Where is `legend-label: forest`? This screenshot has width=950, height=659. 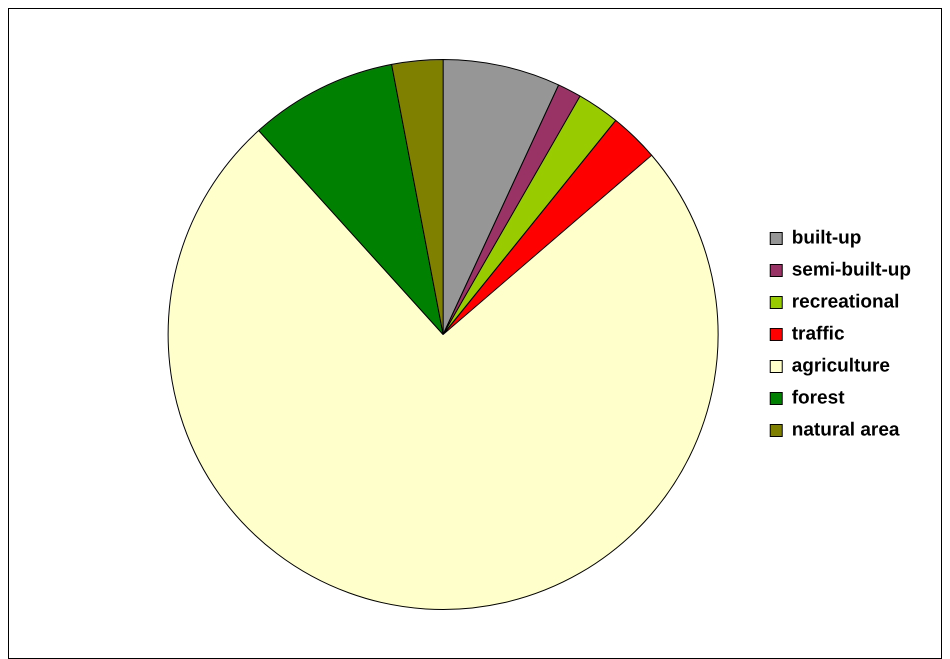 legend-label: forest is located at coordinates (819, 398).